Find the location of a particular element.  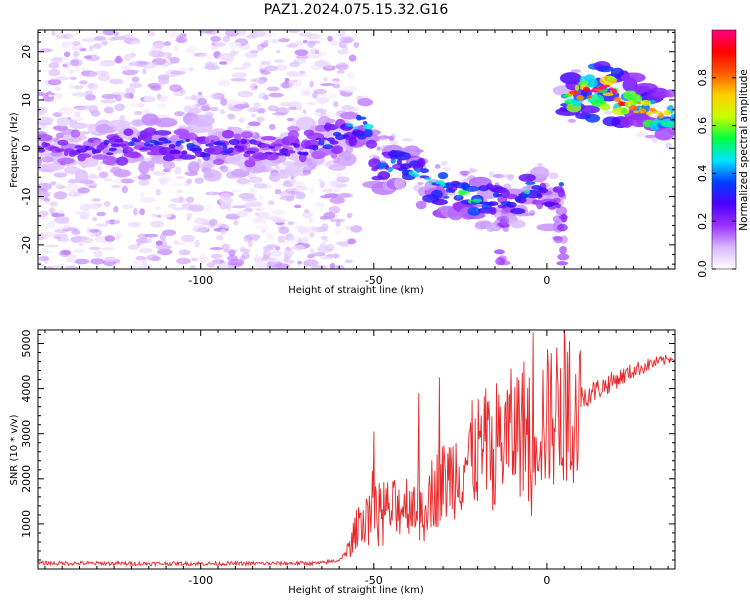

y-tick-label: 4000 is located at coordinates (26, 389).